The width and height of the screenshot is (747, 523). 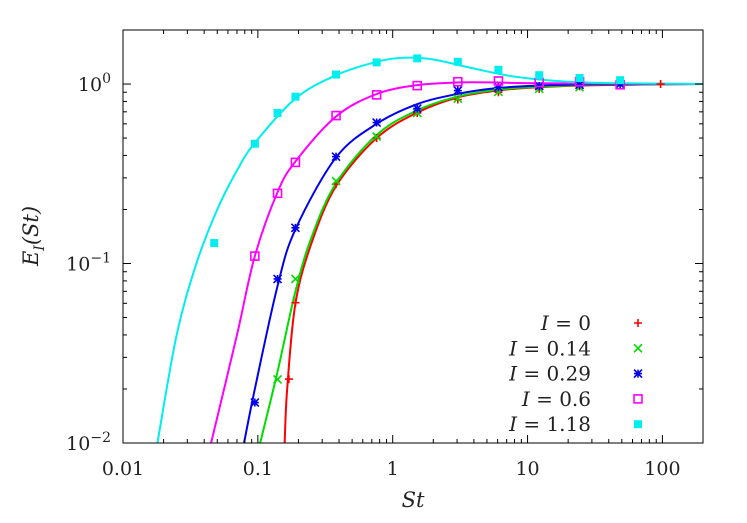 I want to click on x-tick-label: 10, so click(x=527, y=469).